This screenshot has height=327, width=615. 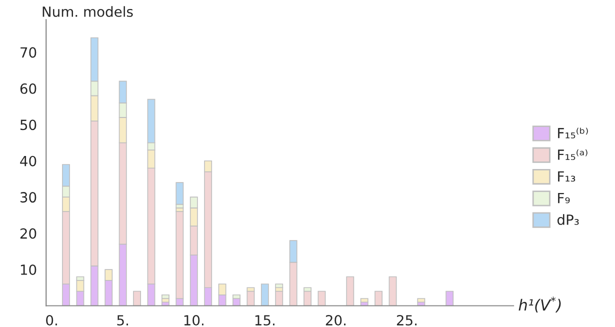 What do you see at coordinates (567, 176) in the screenshot?
I see `legend-label: F₁₃` at bounding box center [567, 176].